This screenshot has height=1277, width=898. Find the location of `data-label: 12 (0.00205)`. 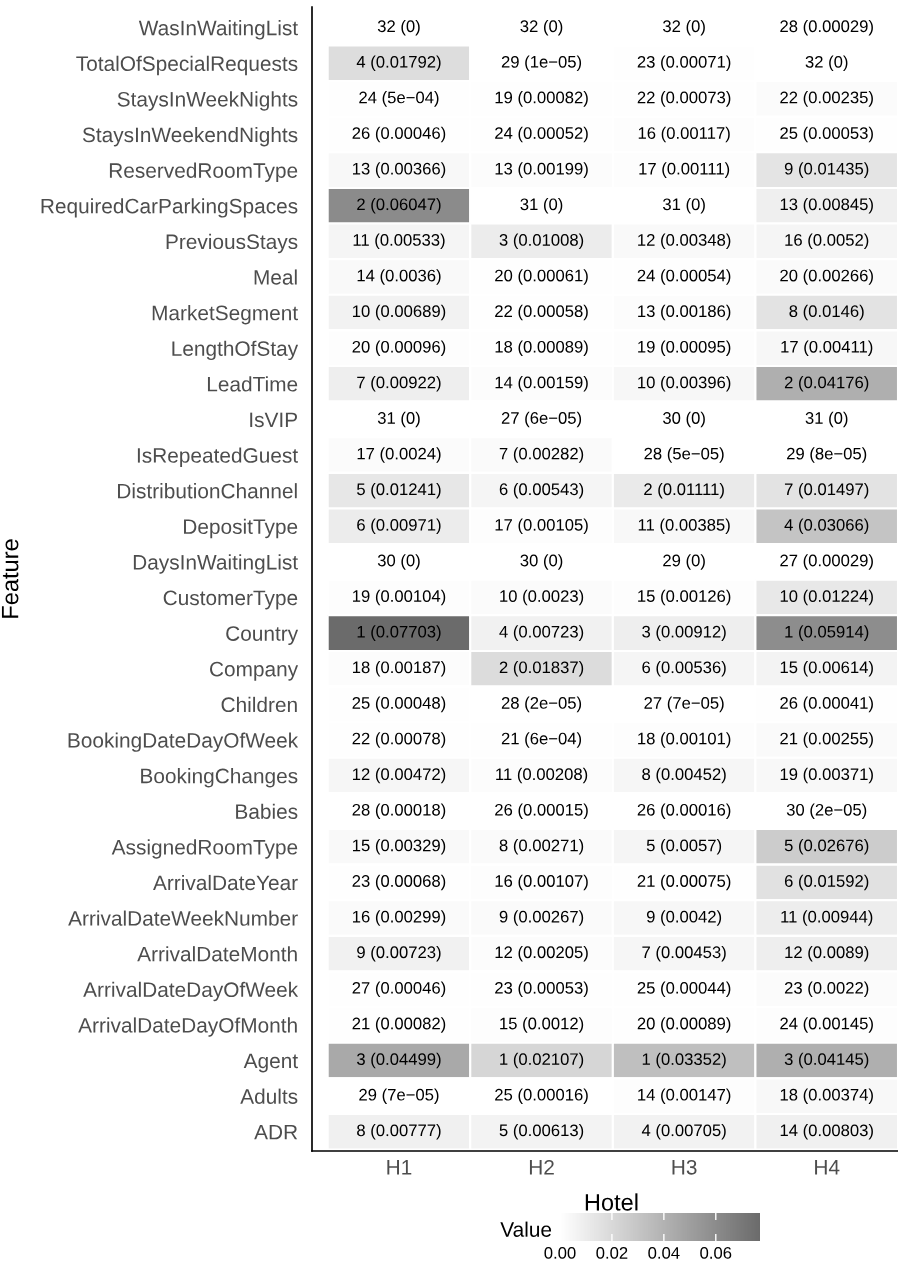

data-label: 12 (0.00205) is located at coordinates (541, 953).